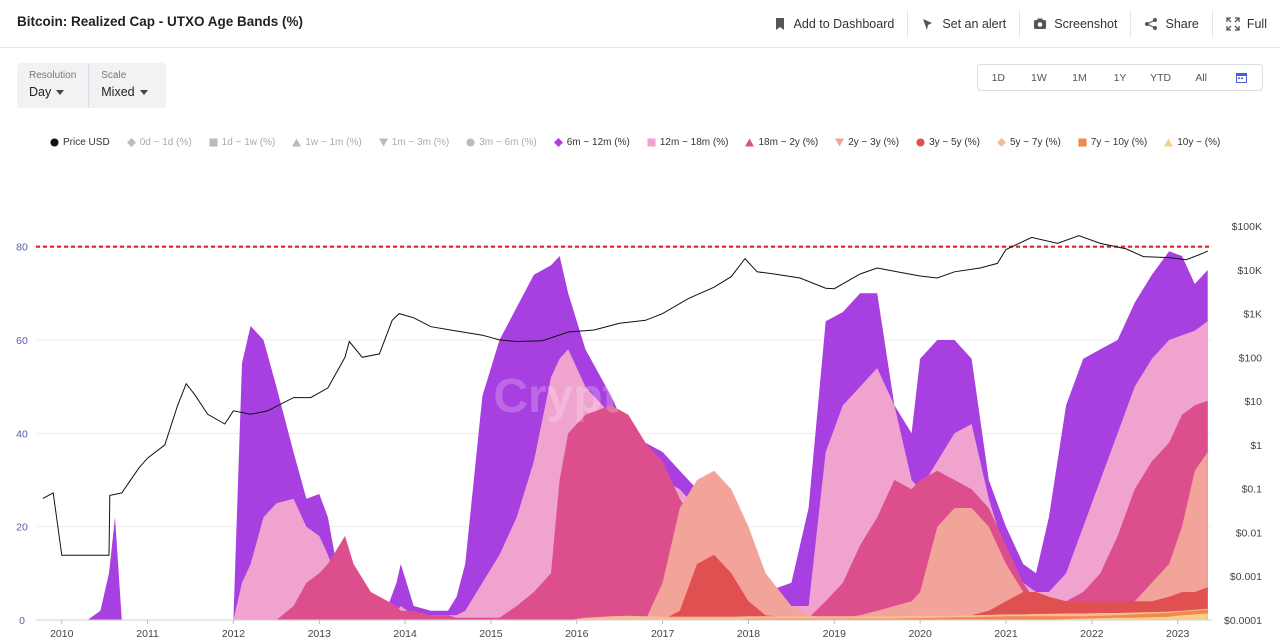 This screenshot has width=1280, height=643. I want to click on resolution-select: Resolution Day, so click(52, 85).